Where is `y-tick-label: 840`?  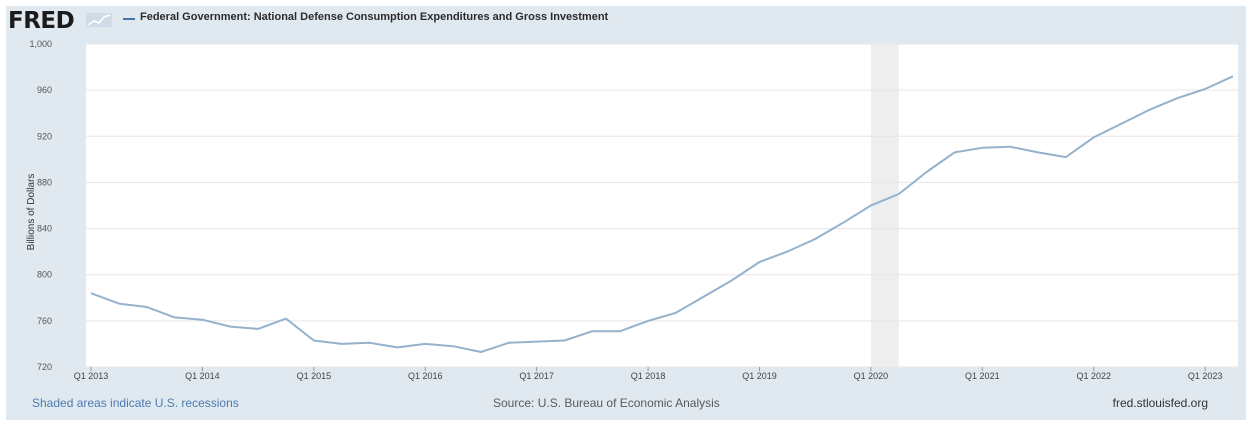
y-tick-label: 840 is located at coordinates (44, 229).